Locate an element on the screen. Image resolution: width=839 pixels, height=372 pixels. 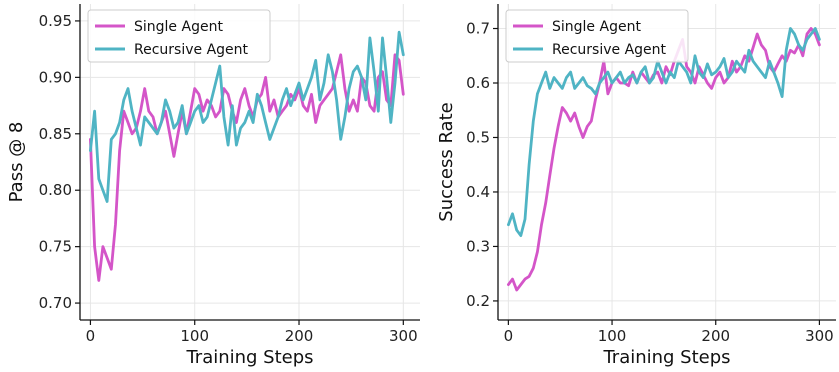
y-axis-title: Pass @ 8 is located at coordinates (16, 162).